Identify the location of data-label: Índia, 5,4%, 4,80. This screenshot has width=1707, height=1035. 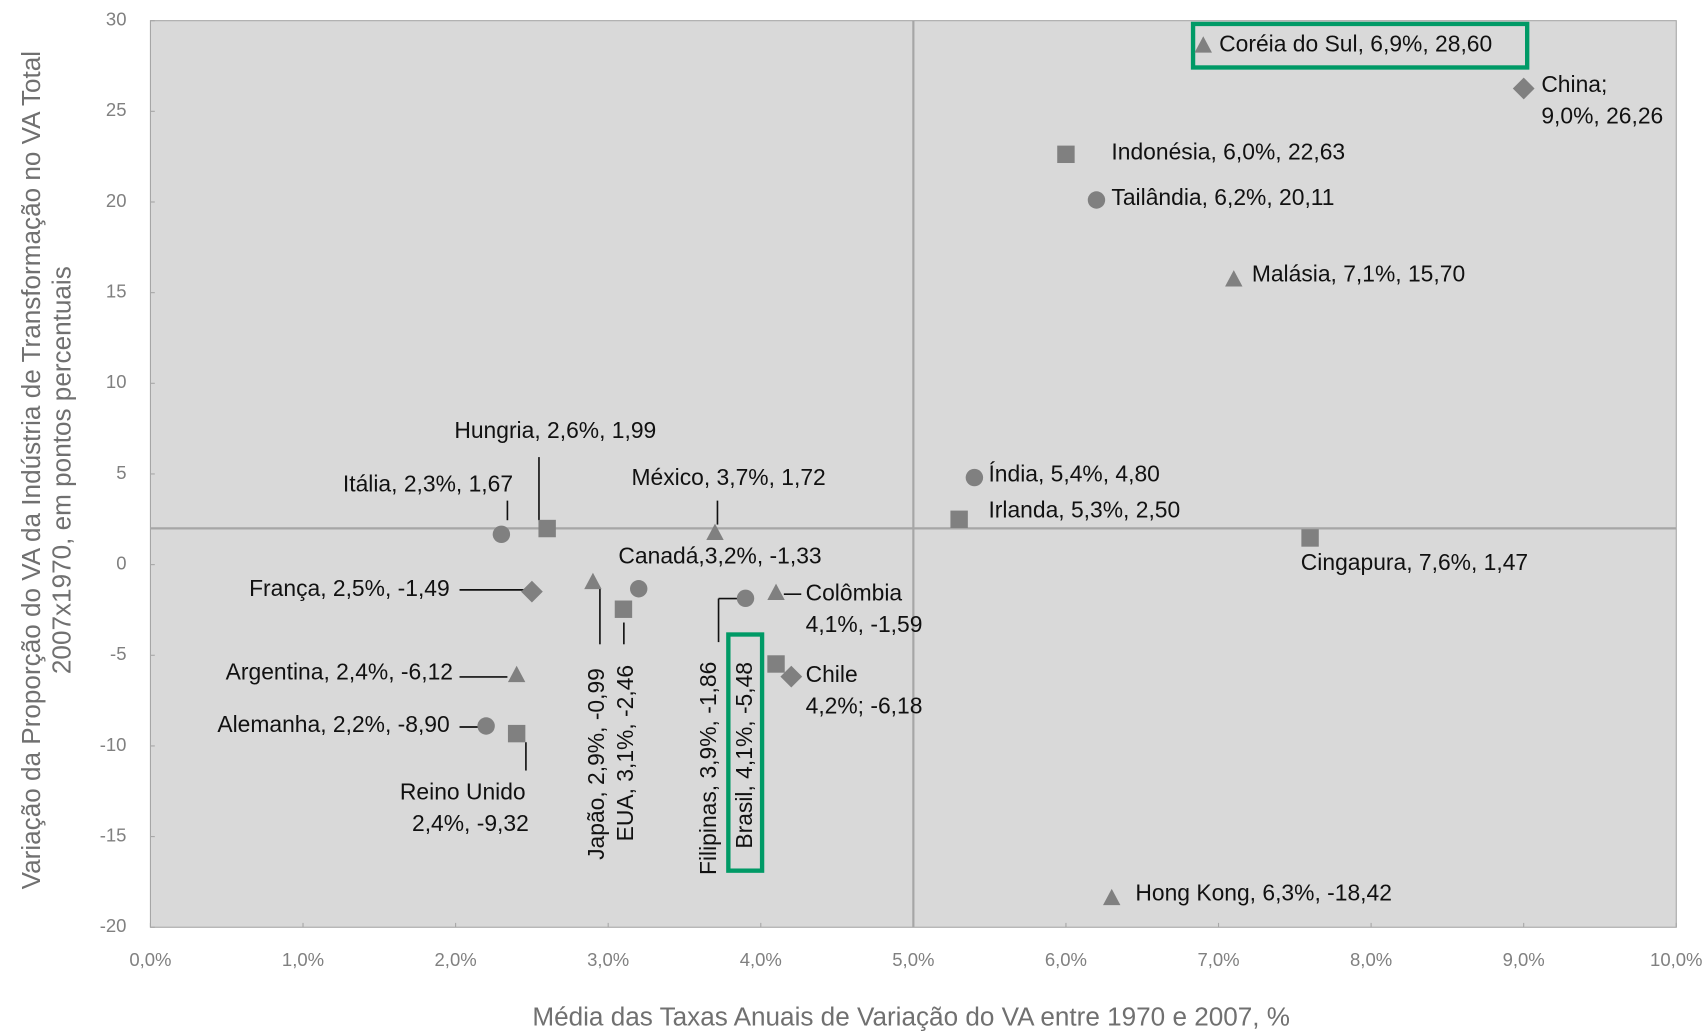
(1073, 474).